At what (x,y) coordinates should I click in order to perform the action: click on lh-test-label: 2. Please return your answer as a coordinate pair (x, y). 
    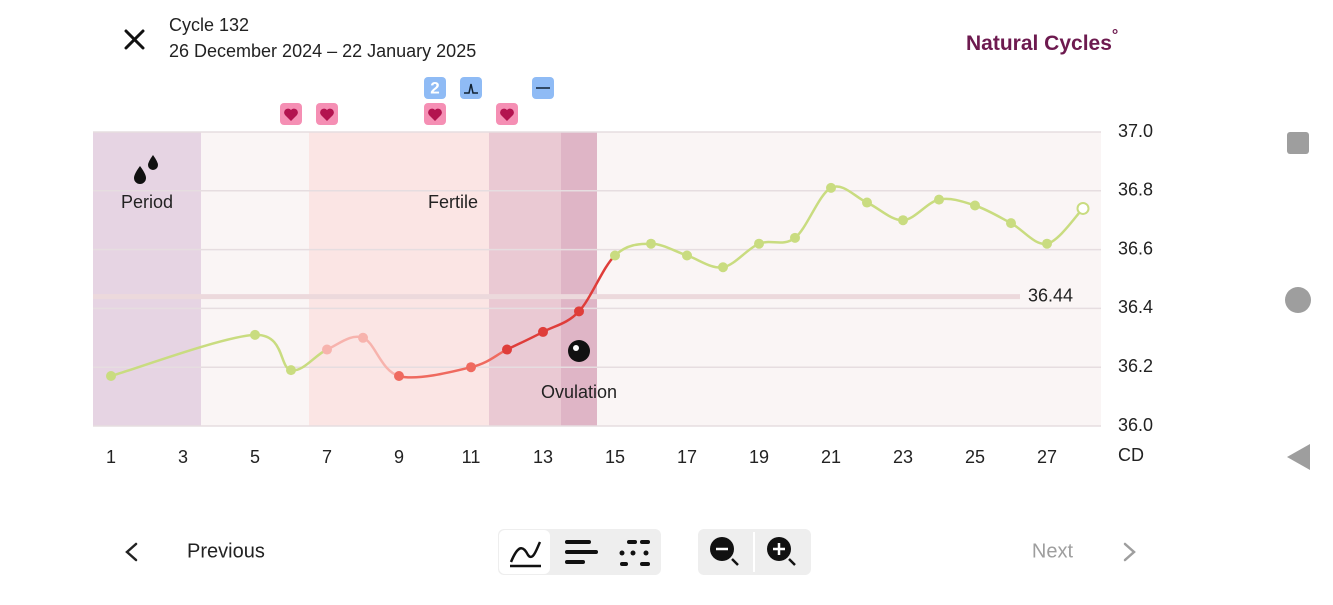
    Looking at the image, I should click on (434, 87).